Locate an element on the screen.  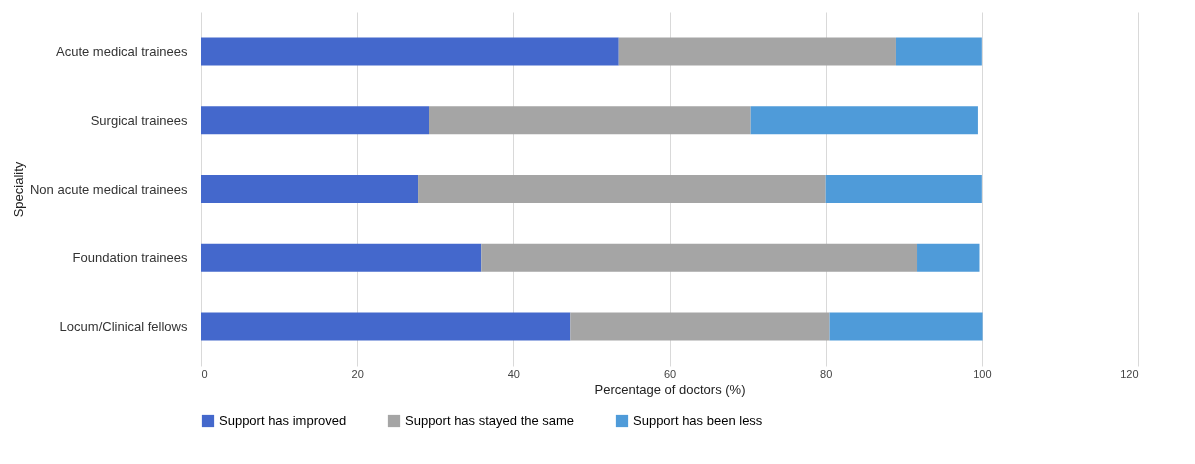
y-tick-label: Surgical trainees is located at coordinates (139, 120).